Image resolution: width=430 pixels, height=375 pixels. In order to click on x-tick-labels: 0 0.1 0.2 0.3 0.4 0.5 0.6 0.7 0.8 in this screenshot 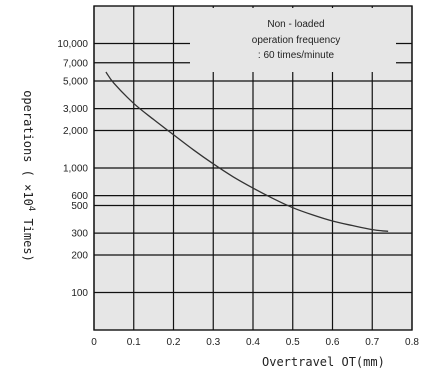, I will do `click(255, 342)`.